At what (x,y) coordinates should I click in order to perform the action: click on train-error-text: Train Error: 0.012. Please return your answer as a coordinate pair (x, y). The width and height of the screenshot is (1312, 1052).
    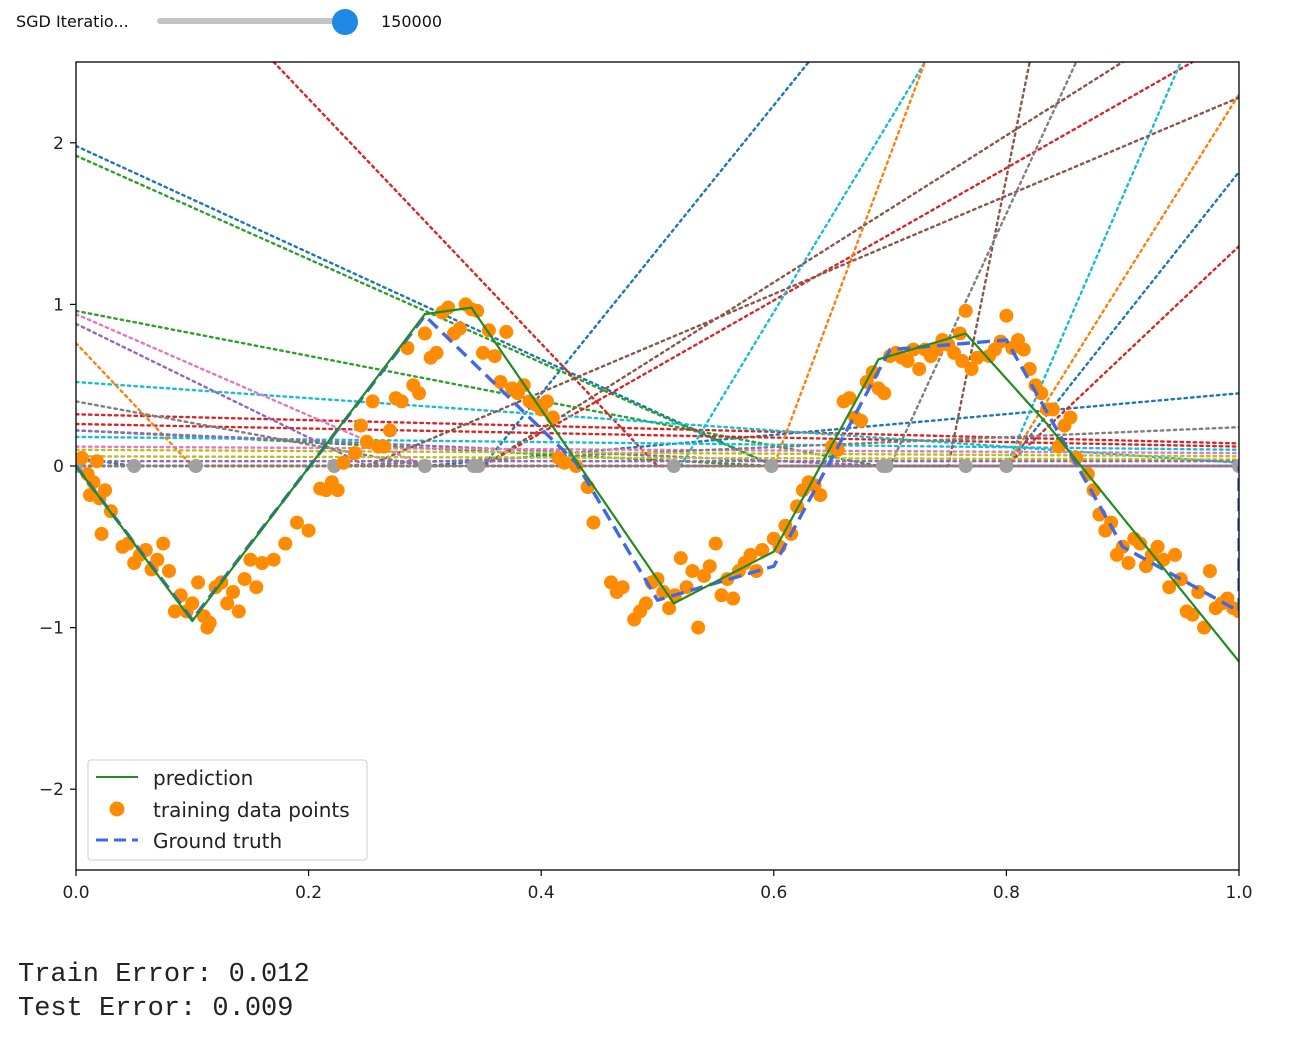
    Looking at the image, I should click on (164, 975).